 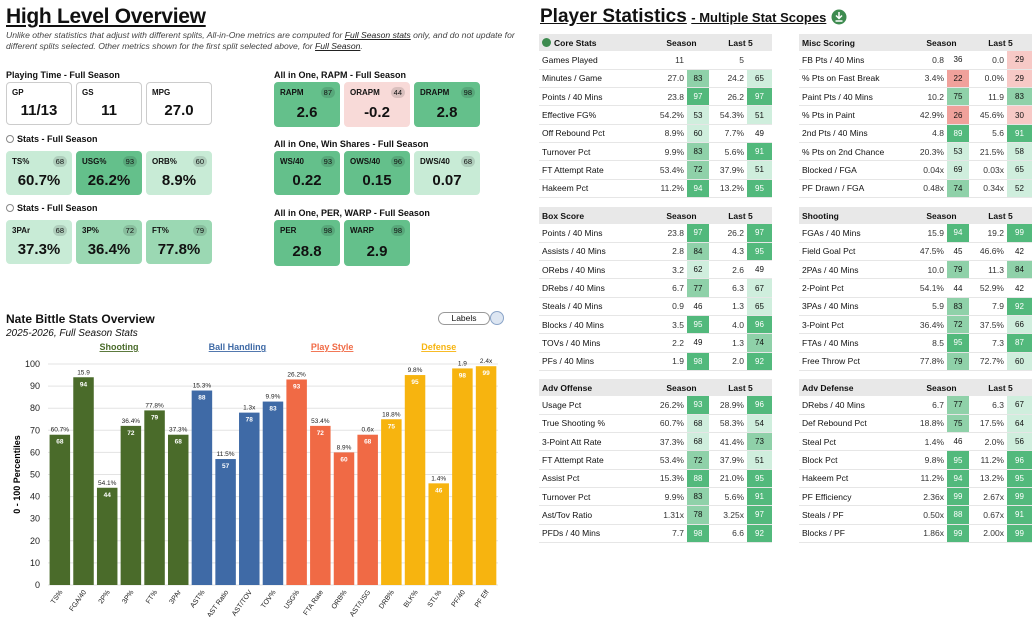 I want to click on table-row: % Pts in Paint 42.9% 26 45.6% 30, so click(x=915, y=115).